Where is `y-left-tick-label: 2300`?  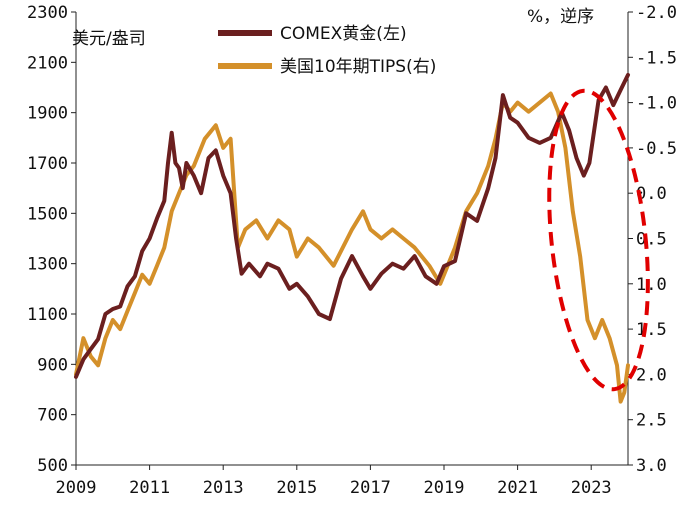 y-left-tick-label: 2300 is located at coordinates (47, 13).